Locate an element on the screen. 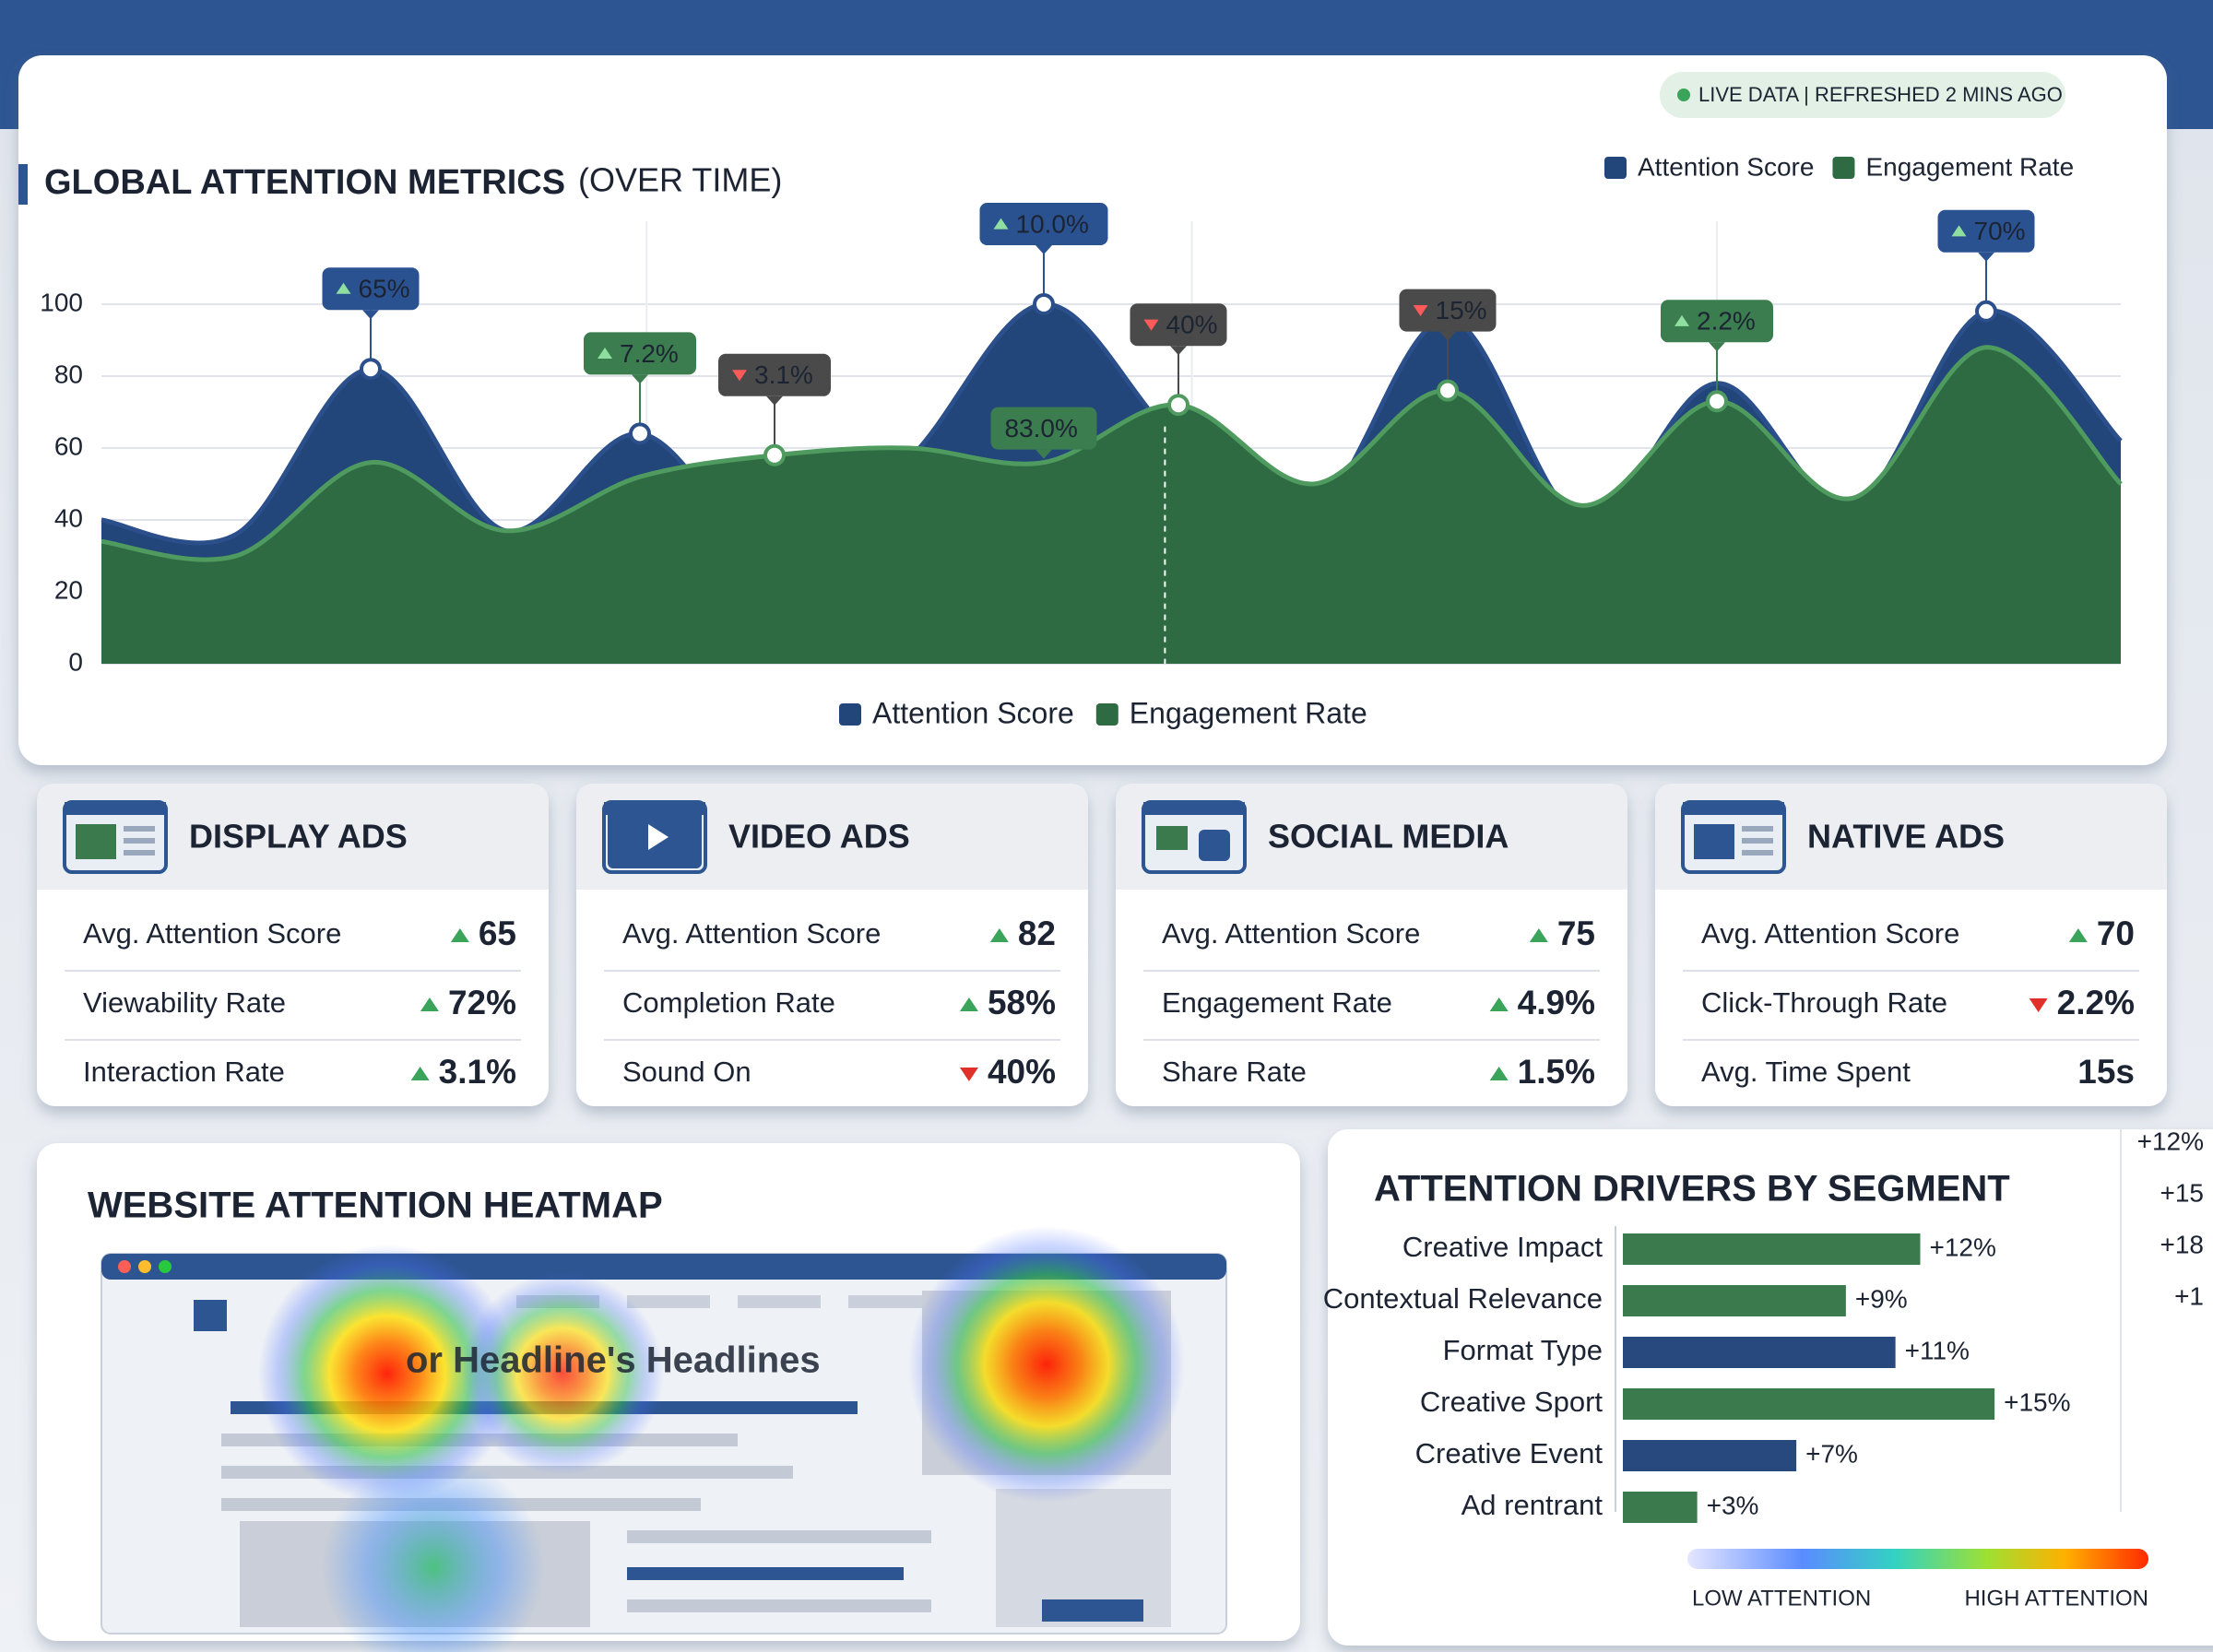 The width and height of the screenshot is (2213, 1652). title-accent is located at coordinates (23, 184).